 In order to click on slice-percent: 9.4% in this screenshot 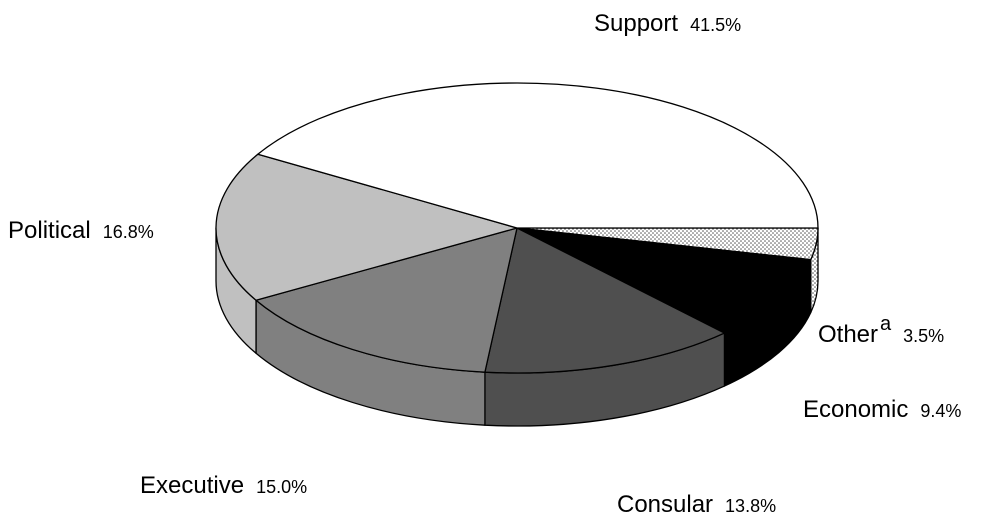, I will do `click(941, 411)`.